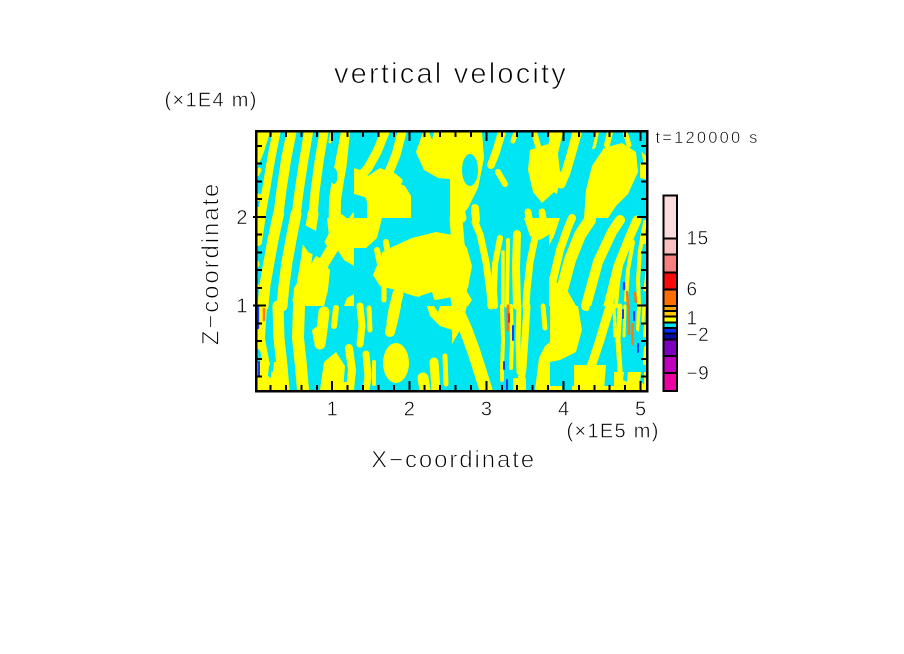 The image size is (904, 654). Describe the element at coordinates (486, 409) in the screenshot. I see `svg-text: 3` at that location.